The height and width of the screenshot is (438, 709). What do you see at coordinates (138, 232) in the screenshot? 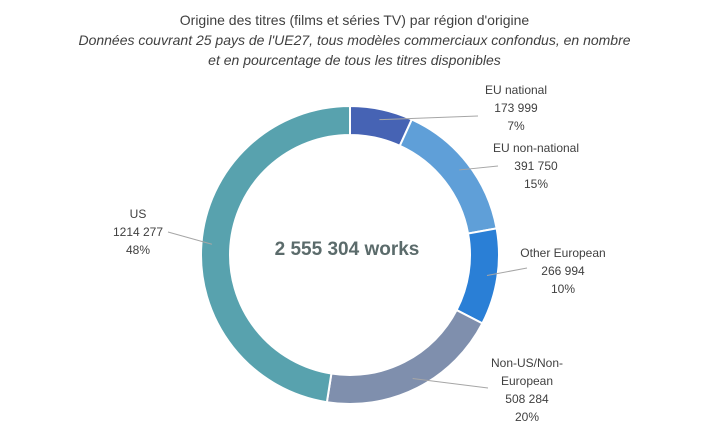
I see `slice-label: US 1214 277 48%` at bounding box center [138, 232].